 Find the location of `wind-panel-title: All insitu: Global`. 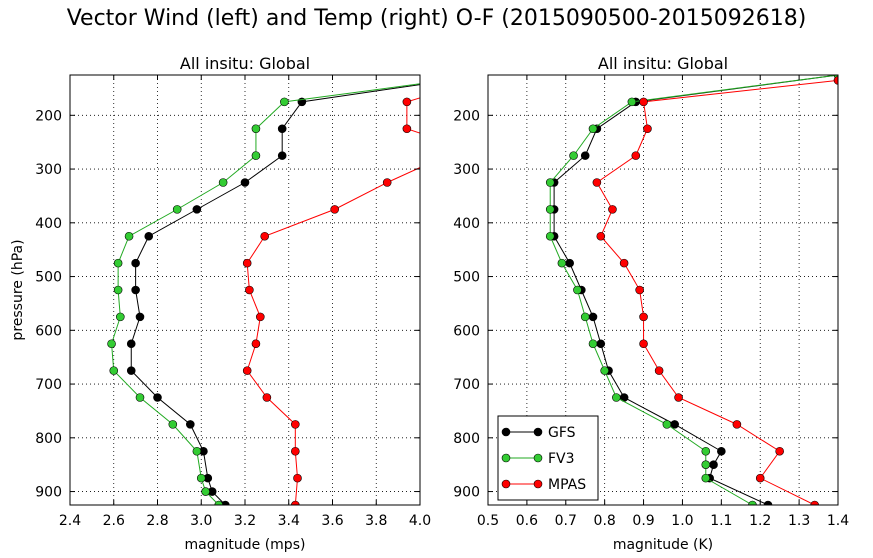

wind-panel-title: All insitu: Global is located at coordinates (245, 63).